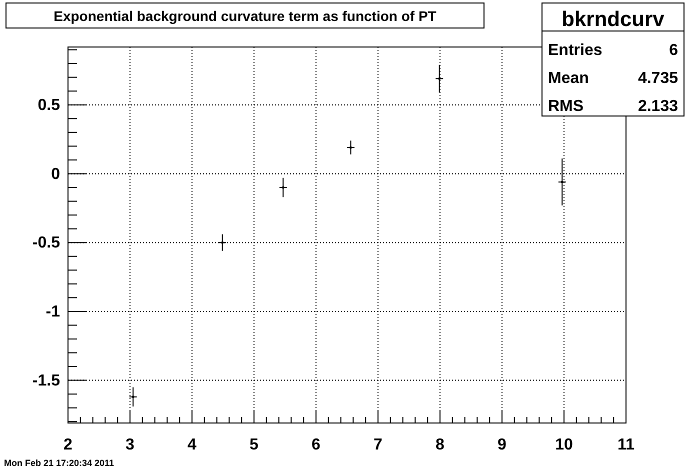 This screenshot has width=696, height=472. What do you see at coordinates (673, 50) in the screenshot?
I see `text: 6` at bounding box center [673, 50].